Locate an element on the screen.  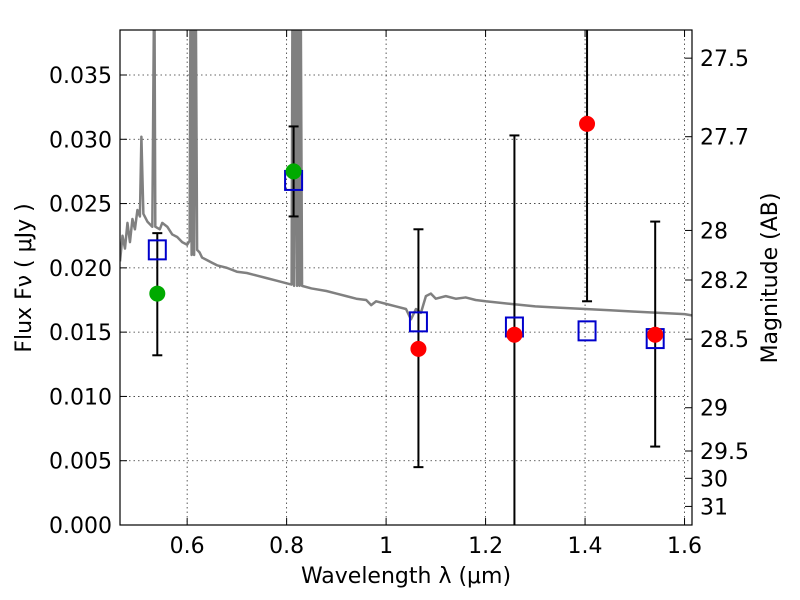
y-tick-label: 0.015 is located at coordinates (80, 333).